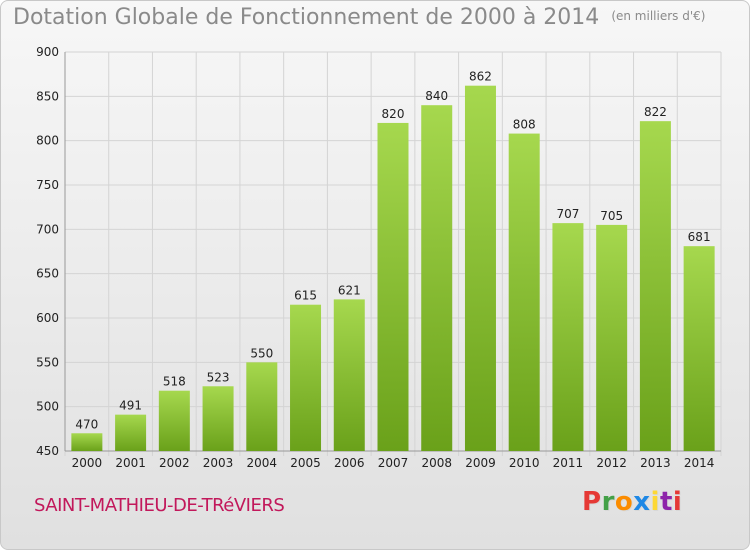  What do you see at coordinates (47, 362) in the screenshot?
I see `y-tick-label: 550` at bounding box center [47, 362].